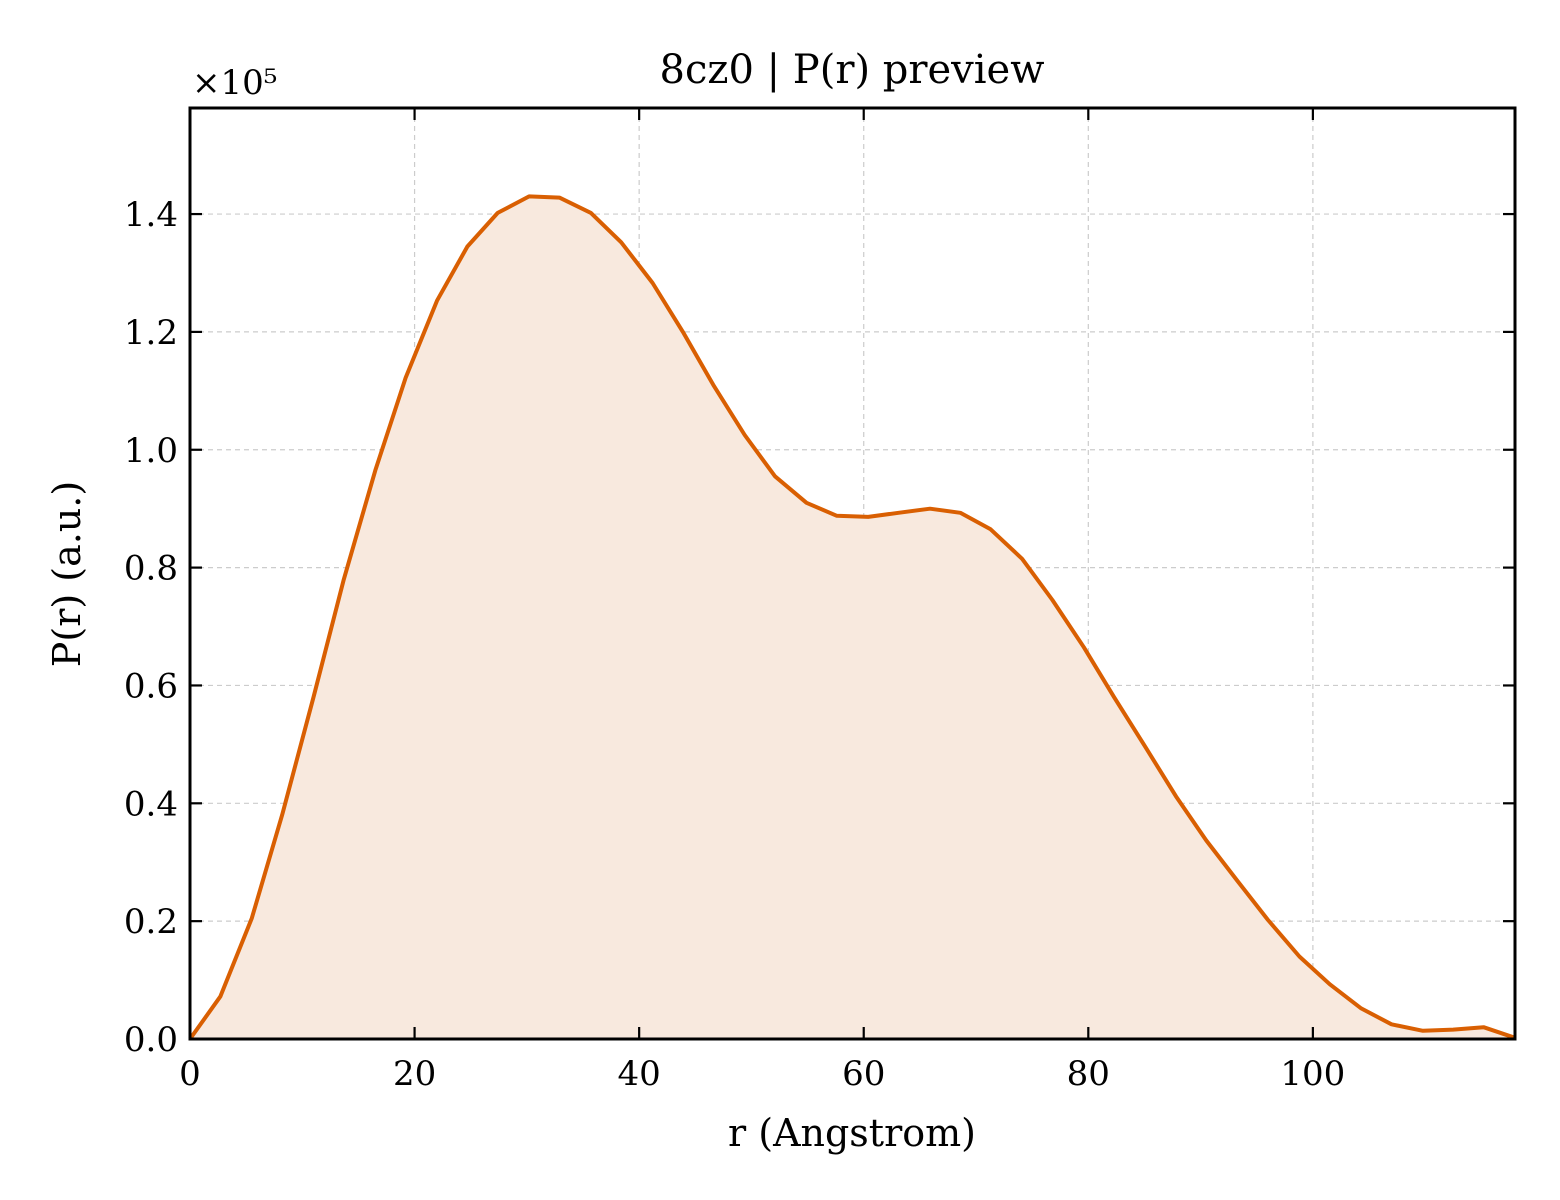 Image resolution: width=1560 pixels, height=1200 pixels. What do you see at coordinates (1312, 1074) in the screenshot?
I see `x-tick-label: 100` at bounding box center [1312, 1074].